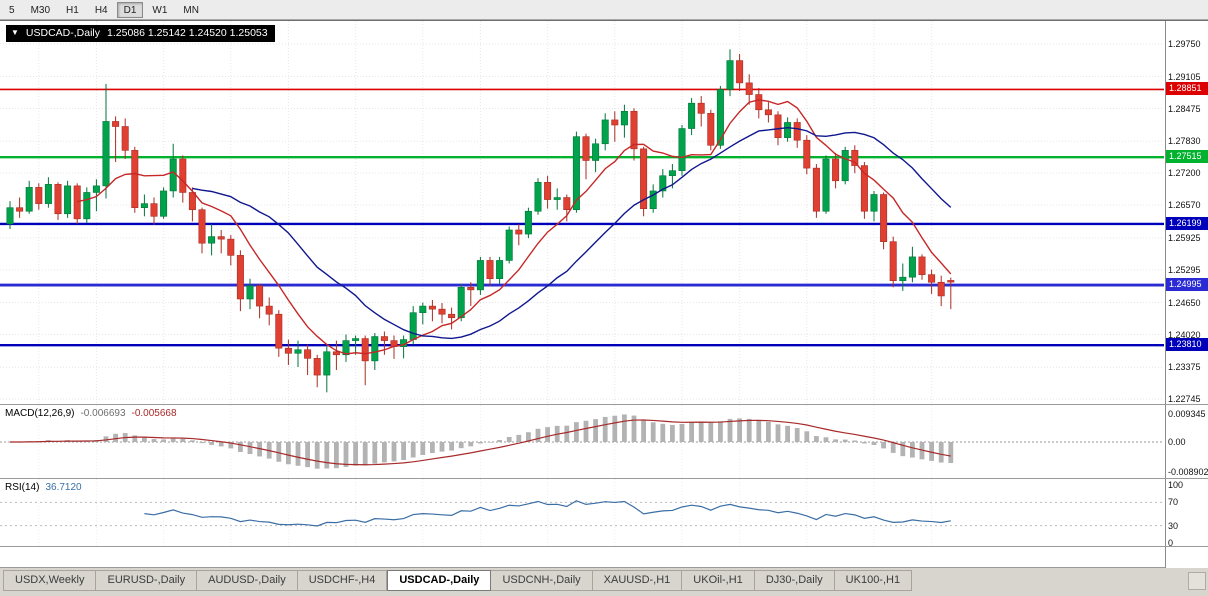  I want to click on price-tick-label: 1.24650, so click(1184, 302).